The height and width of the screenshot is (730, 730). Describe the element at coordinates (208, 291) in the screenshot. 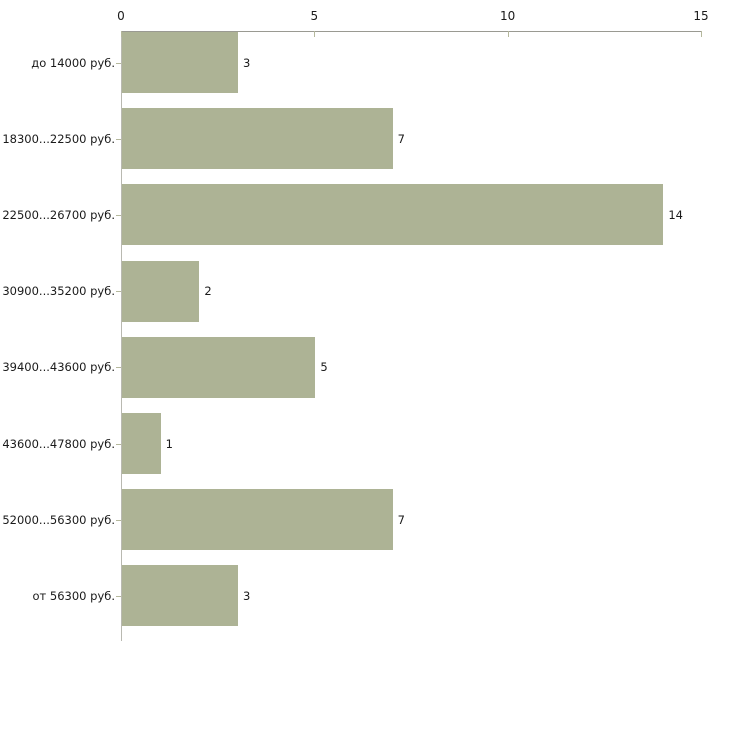

I see `bar-value-label: 2` at that location.